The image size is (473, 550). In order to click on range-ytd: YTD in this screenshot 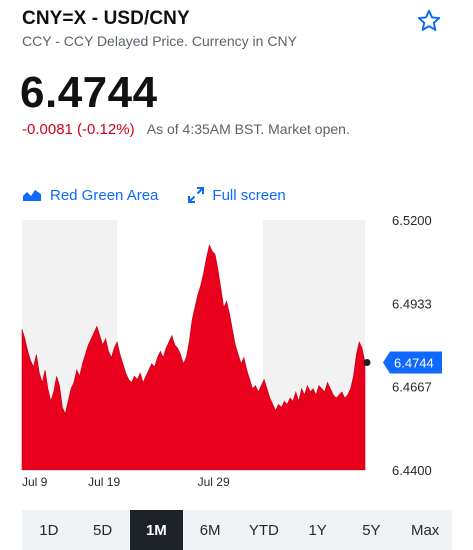, I will do `click(263, 530)`.